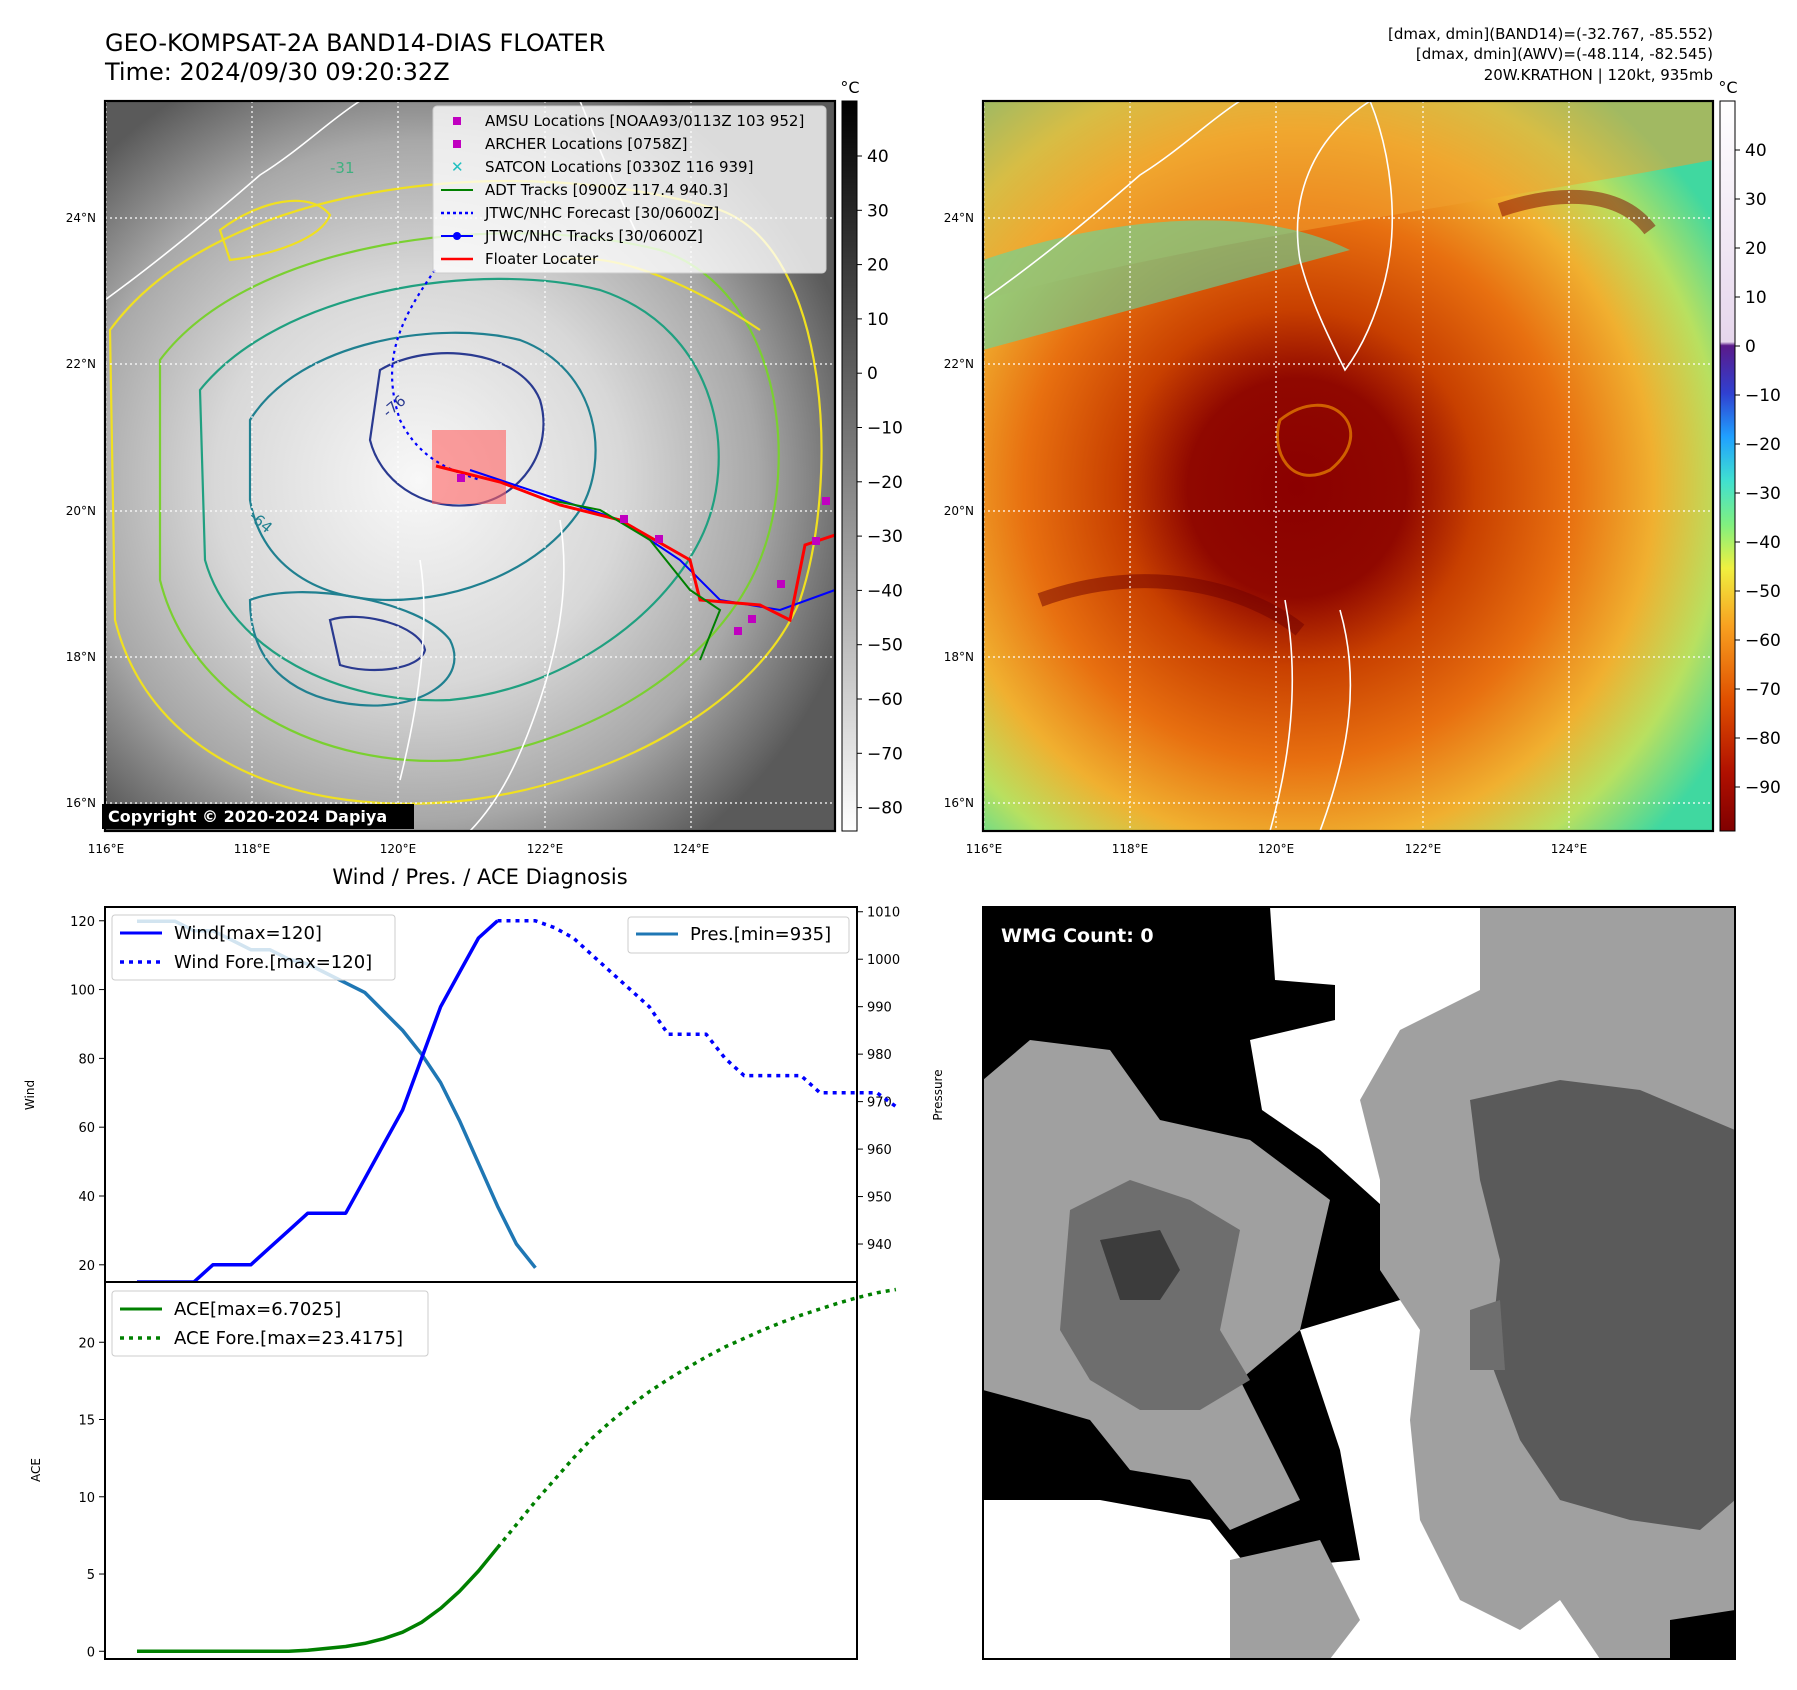  Describe the element at coordinates (878, 320) in the screenshot. I see `colorbar-left-tick-label: 10` at that location.